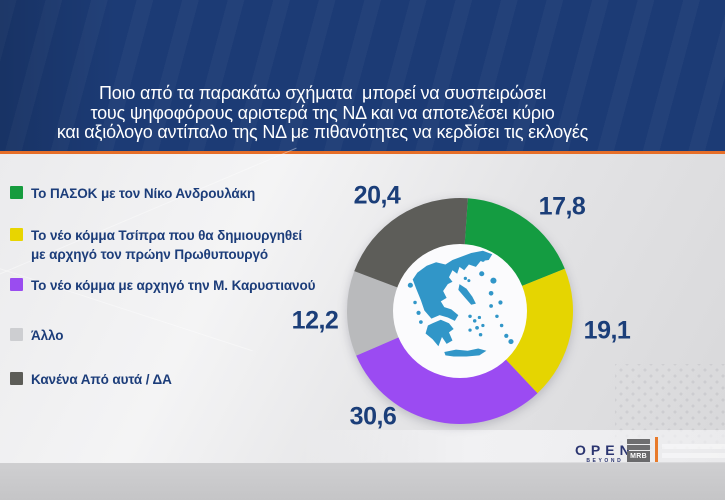  What do you see at coordinates (170, 335) in the screenshot?
I see `legend-item-other: Άλλο` at bounding box center [170, 335].